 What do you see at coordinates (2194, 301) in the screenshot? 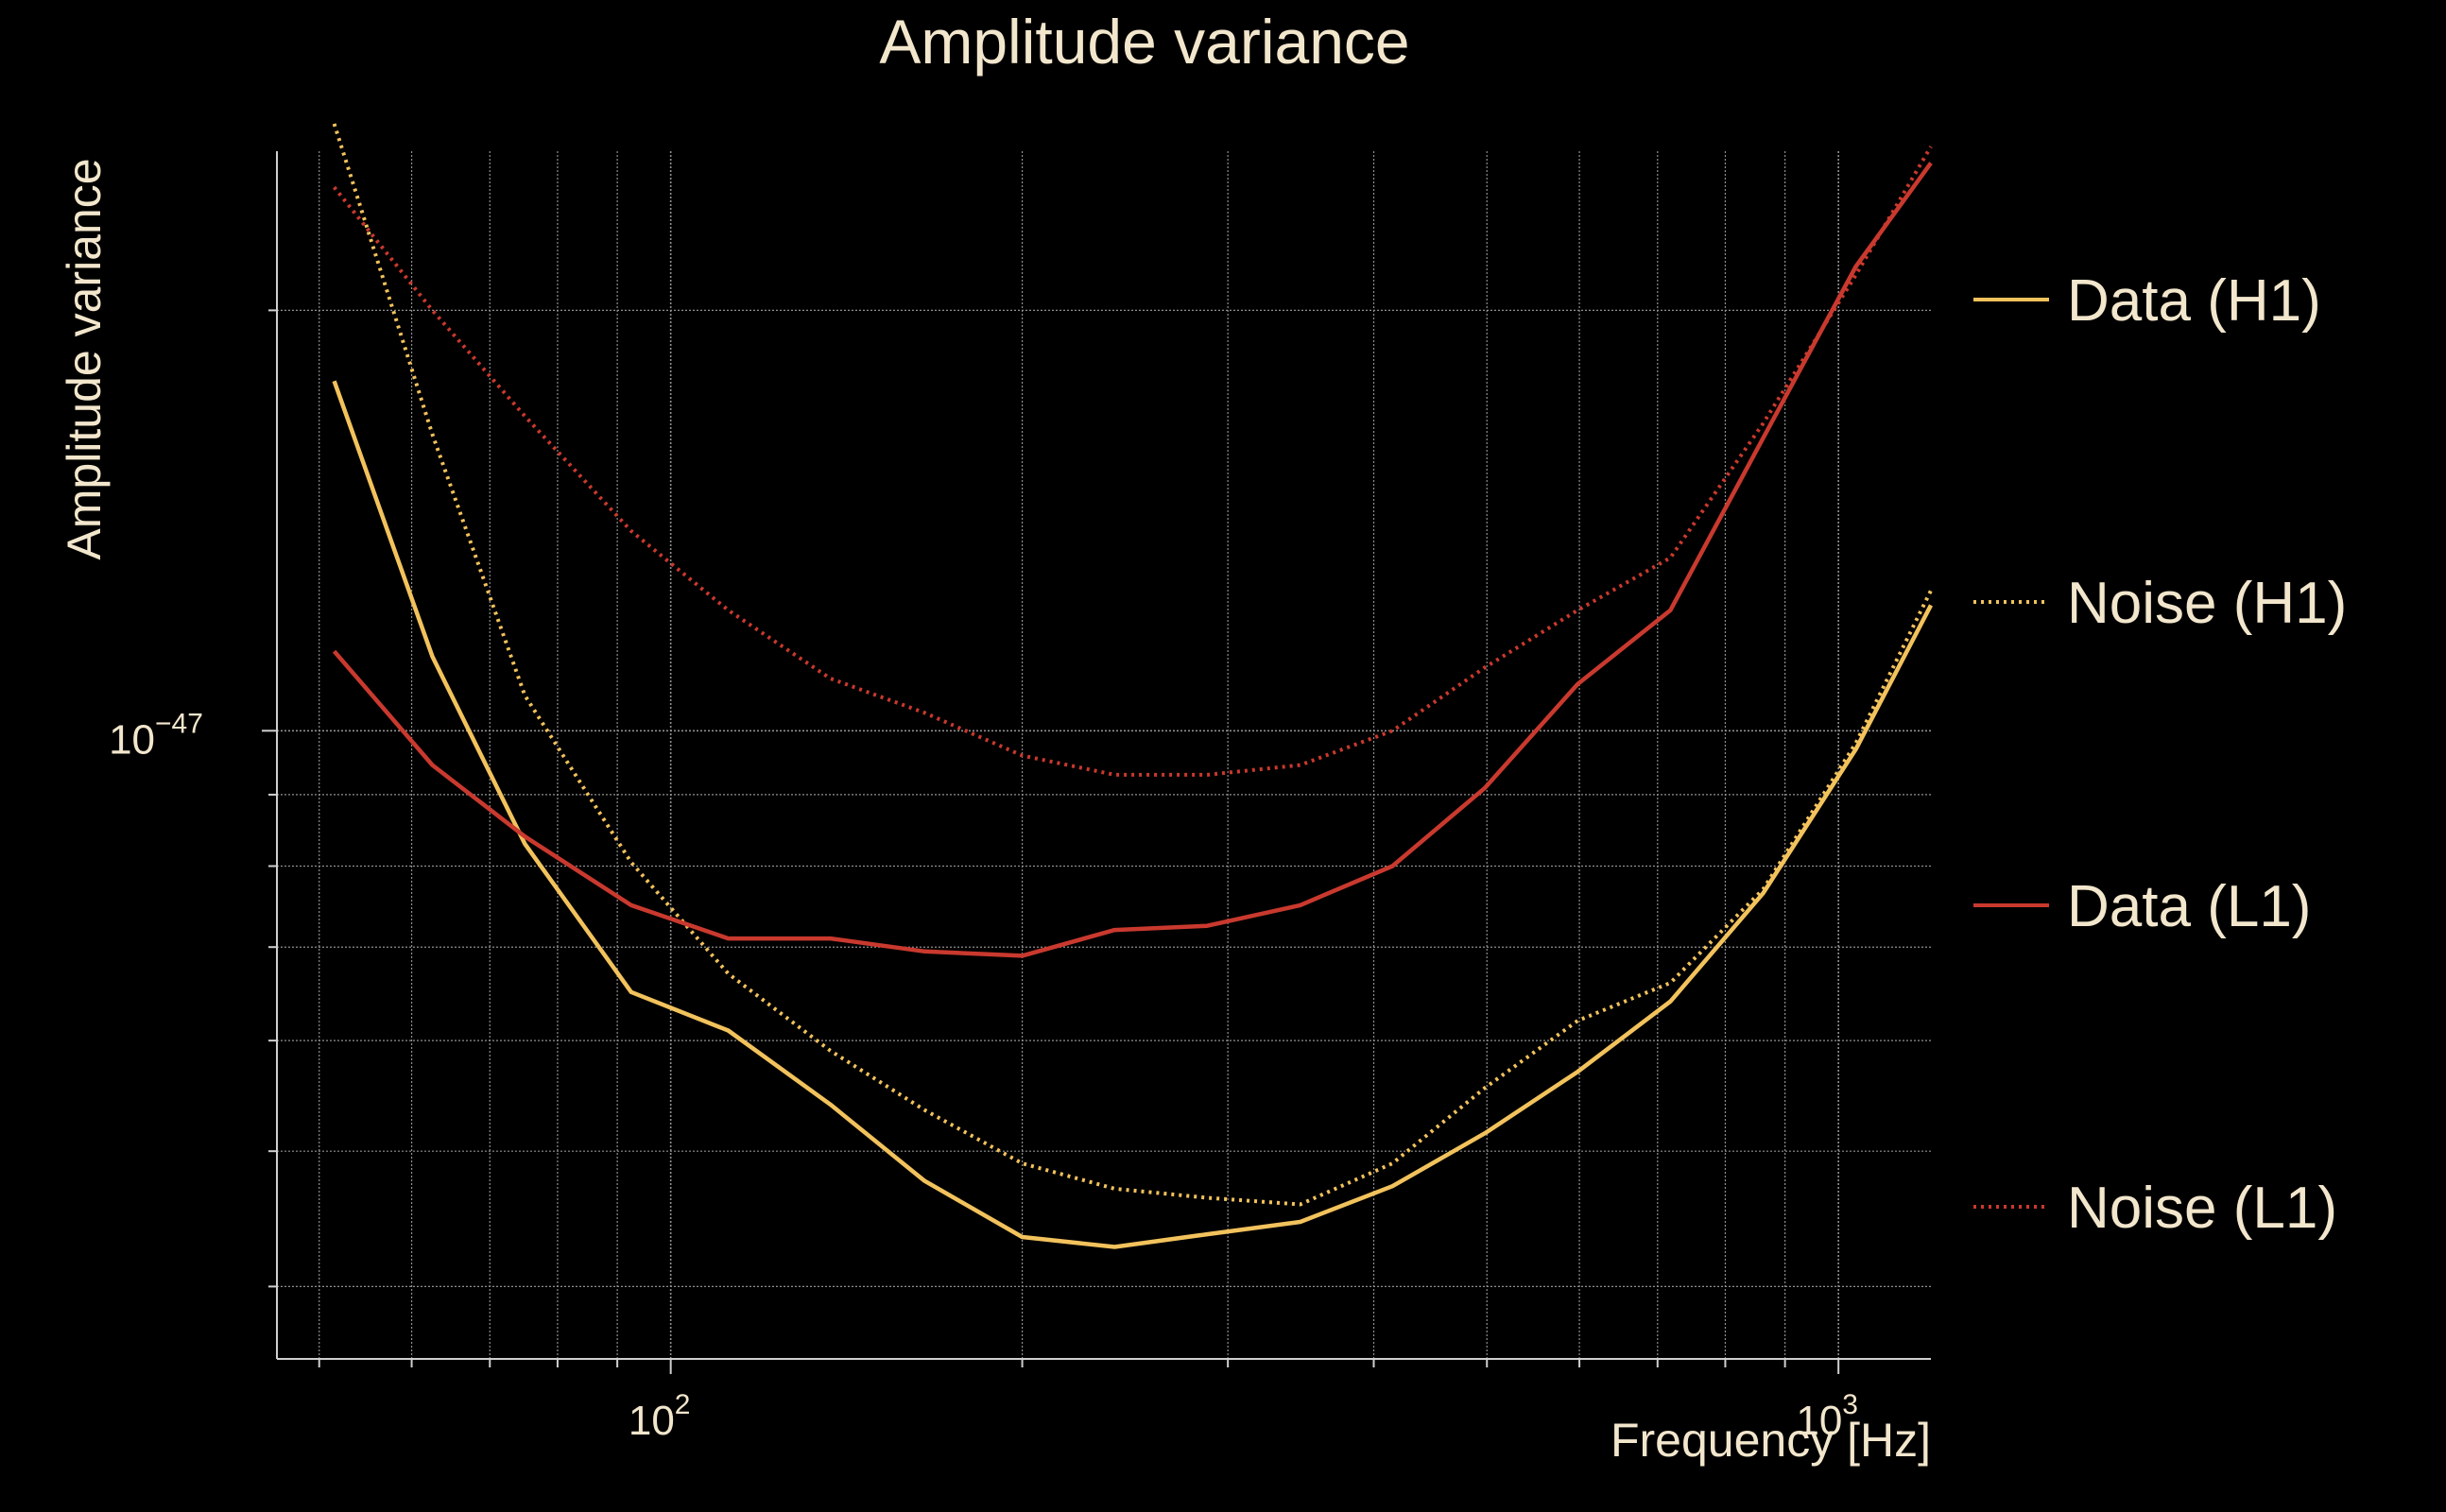
I see `legend-label: Data (H1)` at bounding box center [2194, 301].